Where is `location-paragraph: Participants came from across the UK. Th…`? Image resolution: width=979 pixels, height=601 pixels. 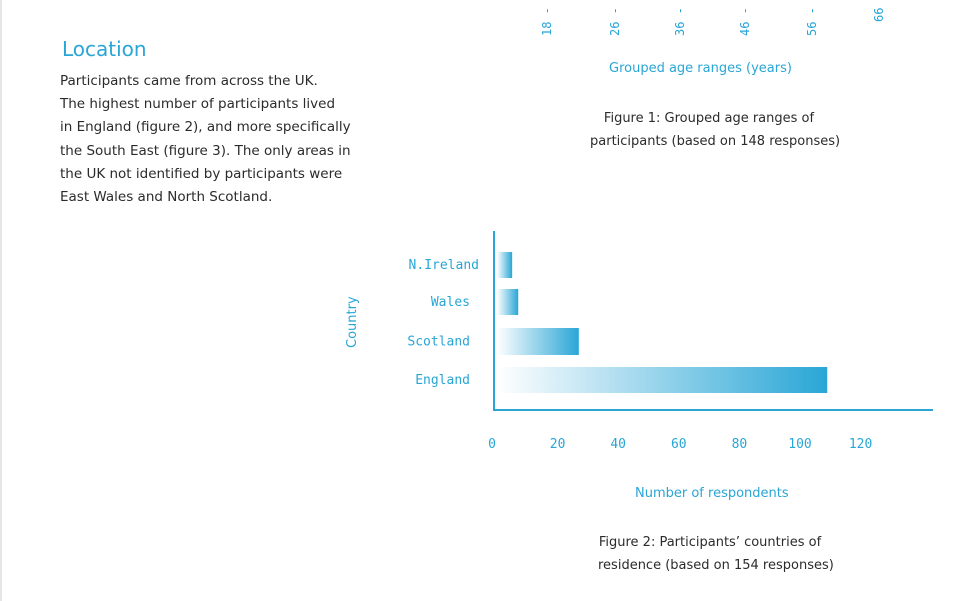
location-paragraph: Participants came from across the UK. Th… is located at coordinates (205, 139).